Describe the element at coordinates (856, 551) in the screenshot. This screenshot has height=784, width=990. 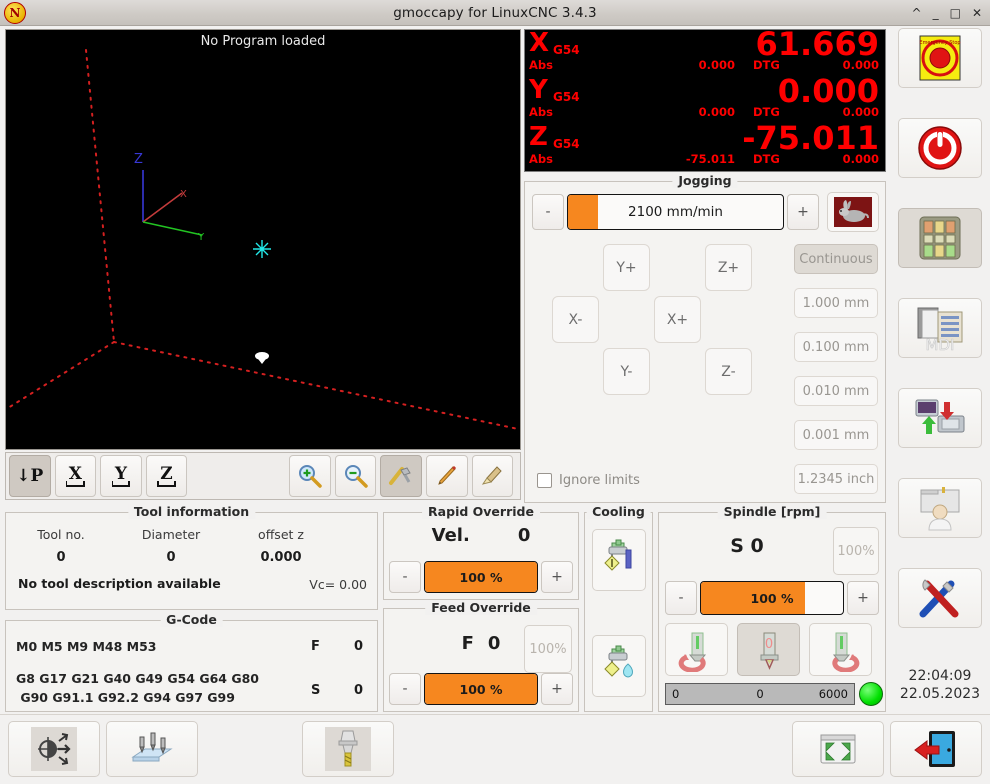
I see `spindle-reset-button: 100%` at that location.